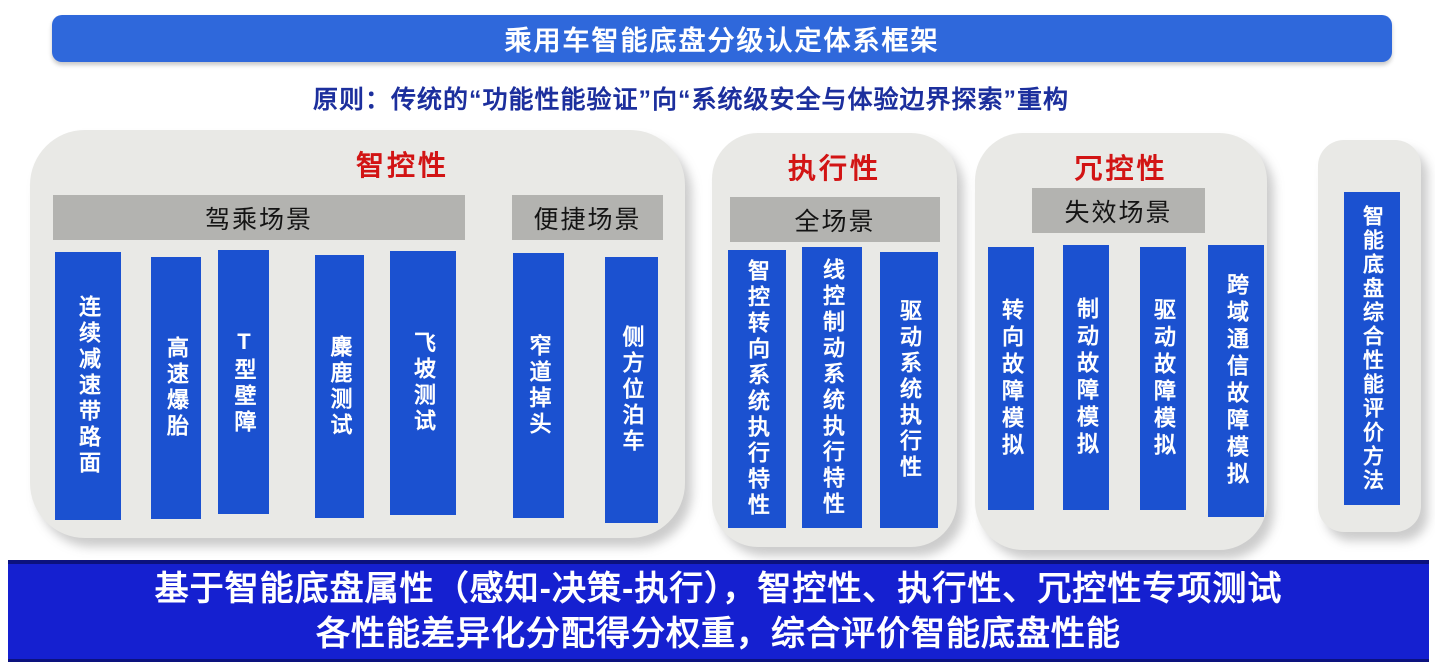 Image resolution: width=1435 pixels, height=669 pixels. I want to click on test-bar-label: 智能底盘综合性能评价方法, so click(1372, 348).